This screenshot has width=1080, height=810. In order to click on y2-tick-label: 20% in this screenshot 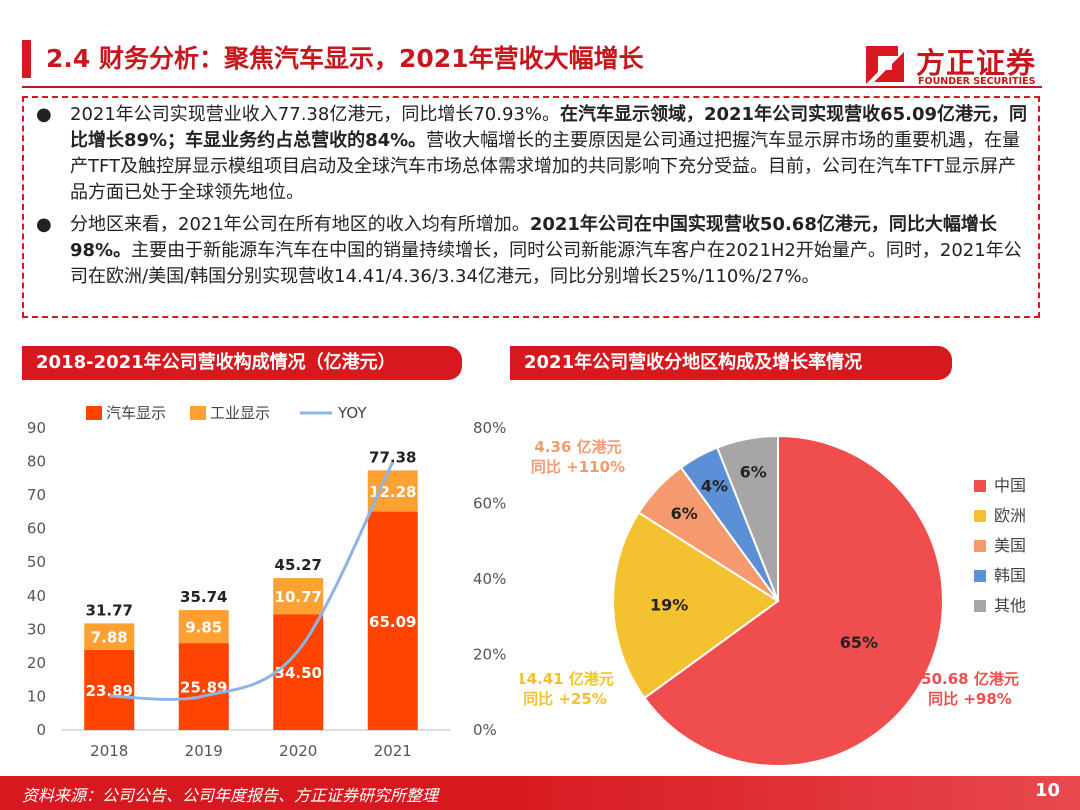, I will do `click(489, 655)`.